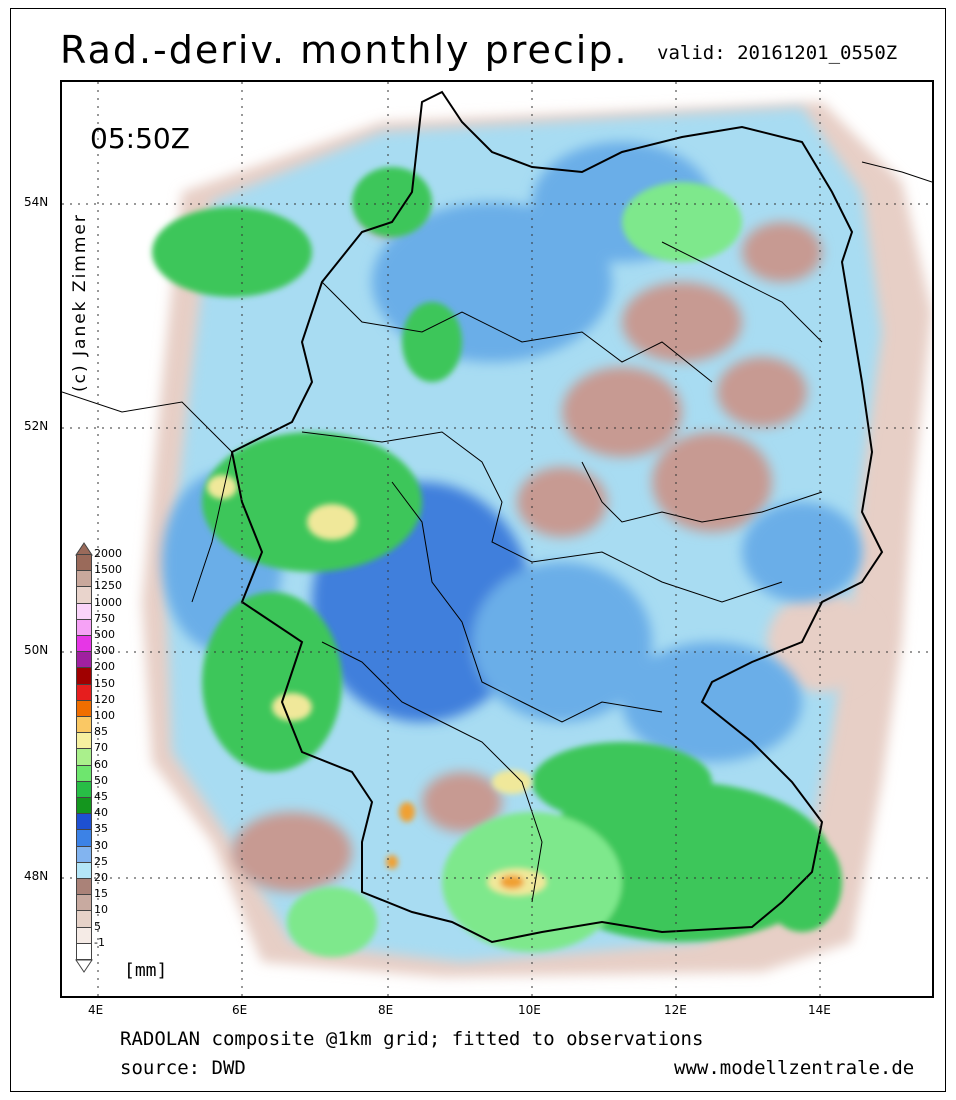  Describe the element at coordinates (121, 737) in the screenshot. I see `legend-entry: 85` at that location.